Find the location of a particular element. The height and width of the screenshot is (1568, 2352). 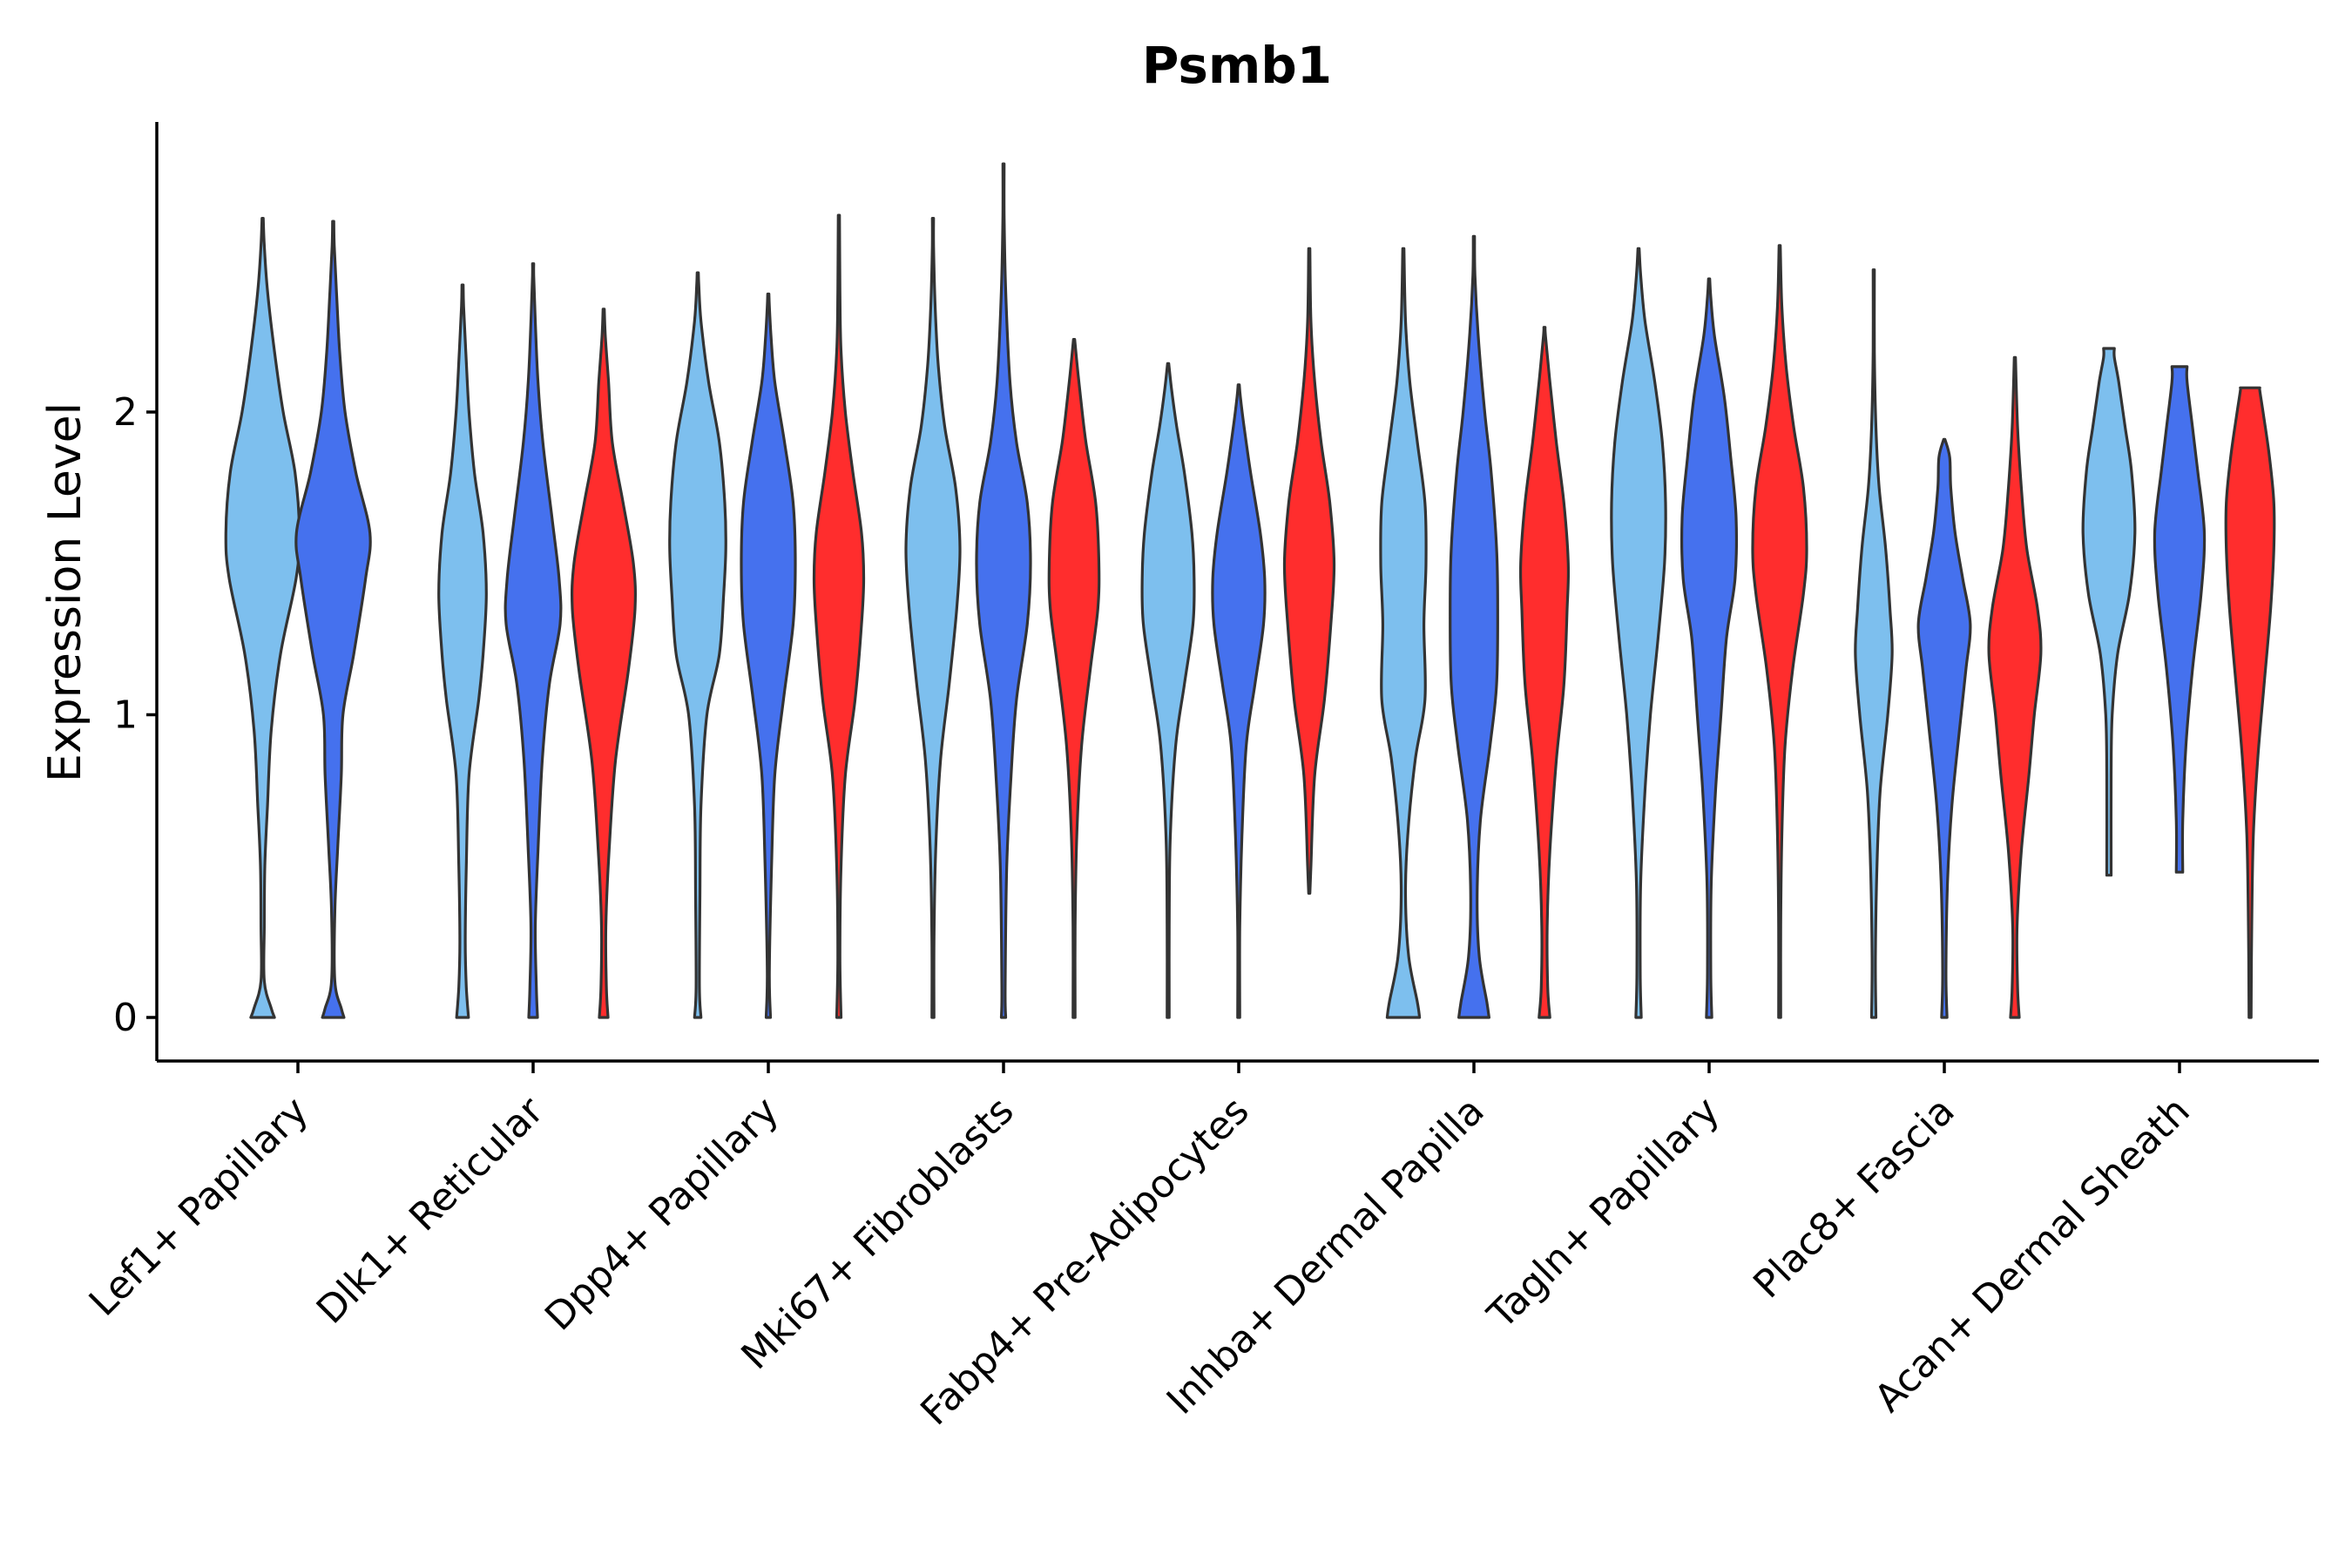

violin-0-b is located at coordinates (333, 619).